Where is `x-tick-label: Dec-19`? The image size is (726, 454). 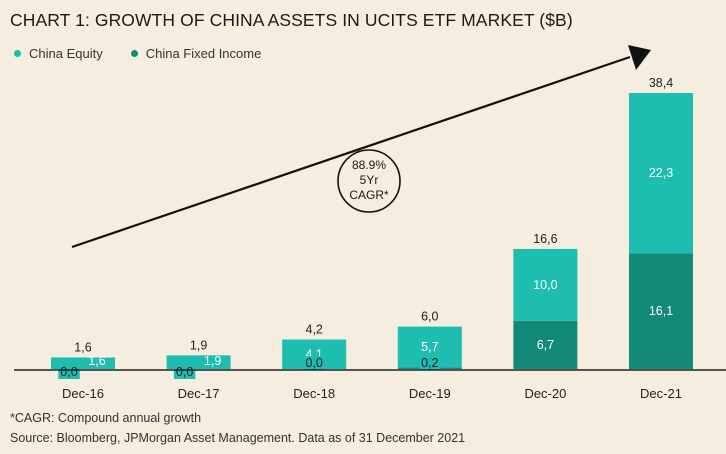 x-tick-label: Dec-19 is located at coordinates (430, 393).